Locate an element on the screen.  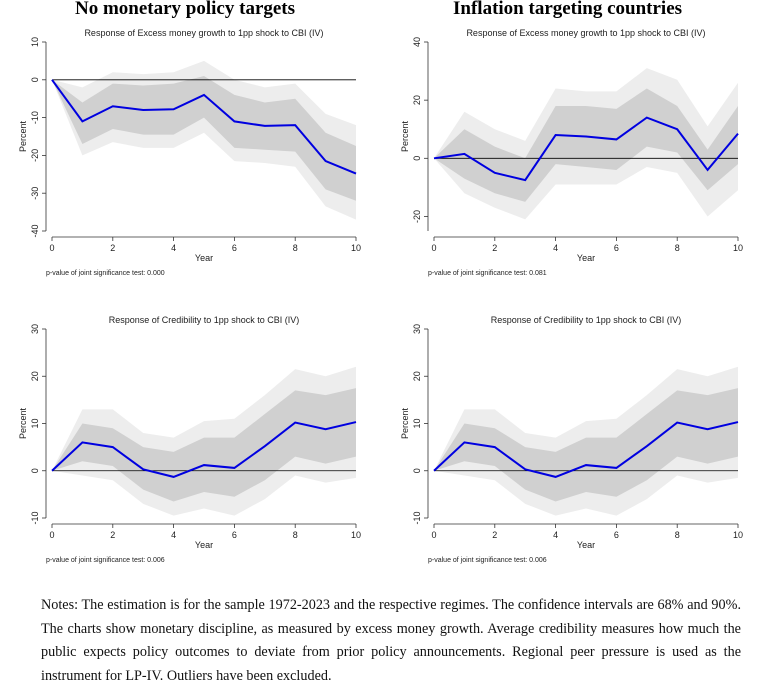
column-title-right: Inflation targeting countries is located at coordinates (568, 9).